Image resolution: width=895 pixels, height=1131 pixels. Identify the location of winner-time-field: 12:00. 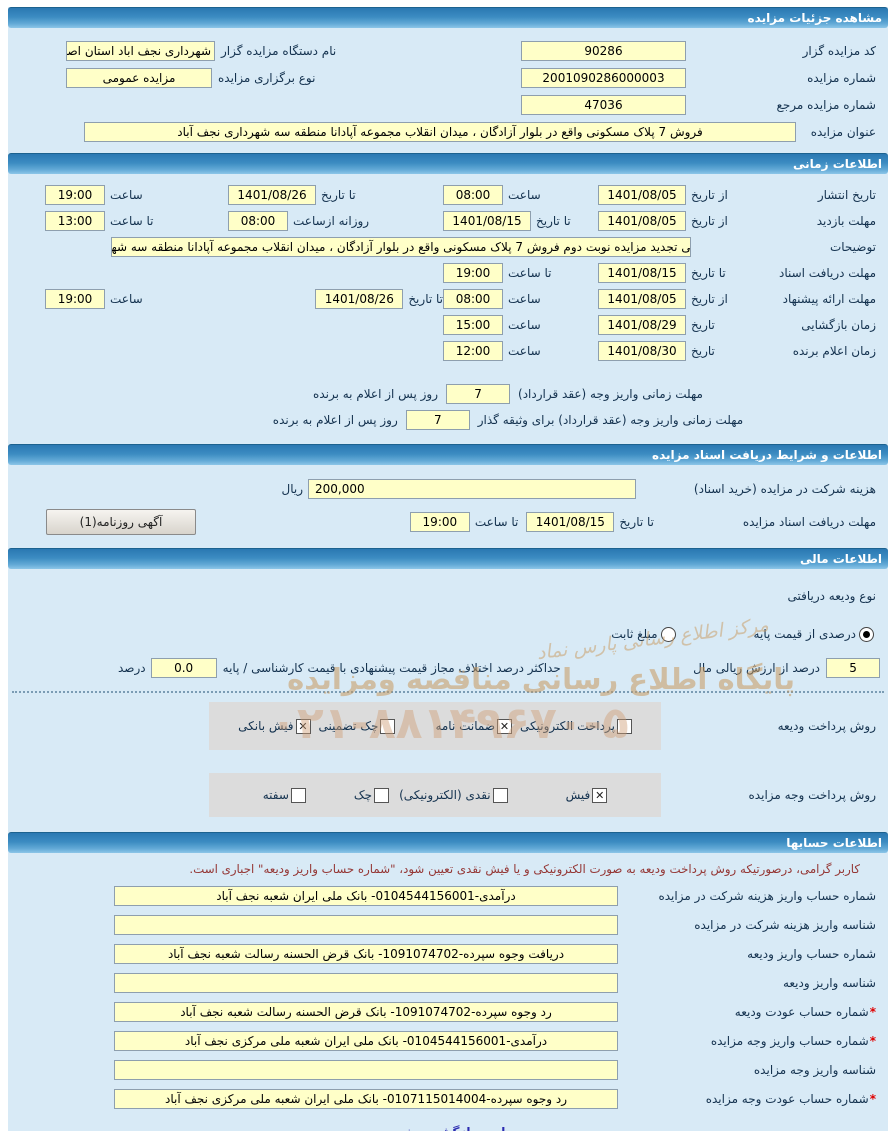
(473, 351).